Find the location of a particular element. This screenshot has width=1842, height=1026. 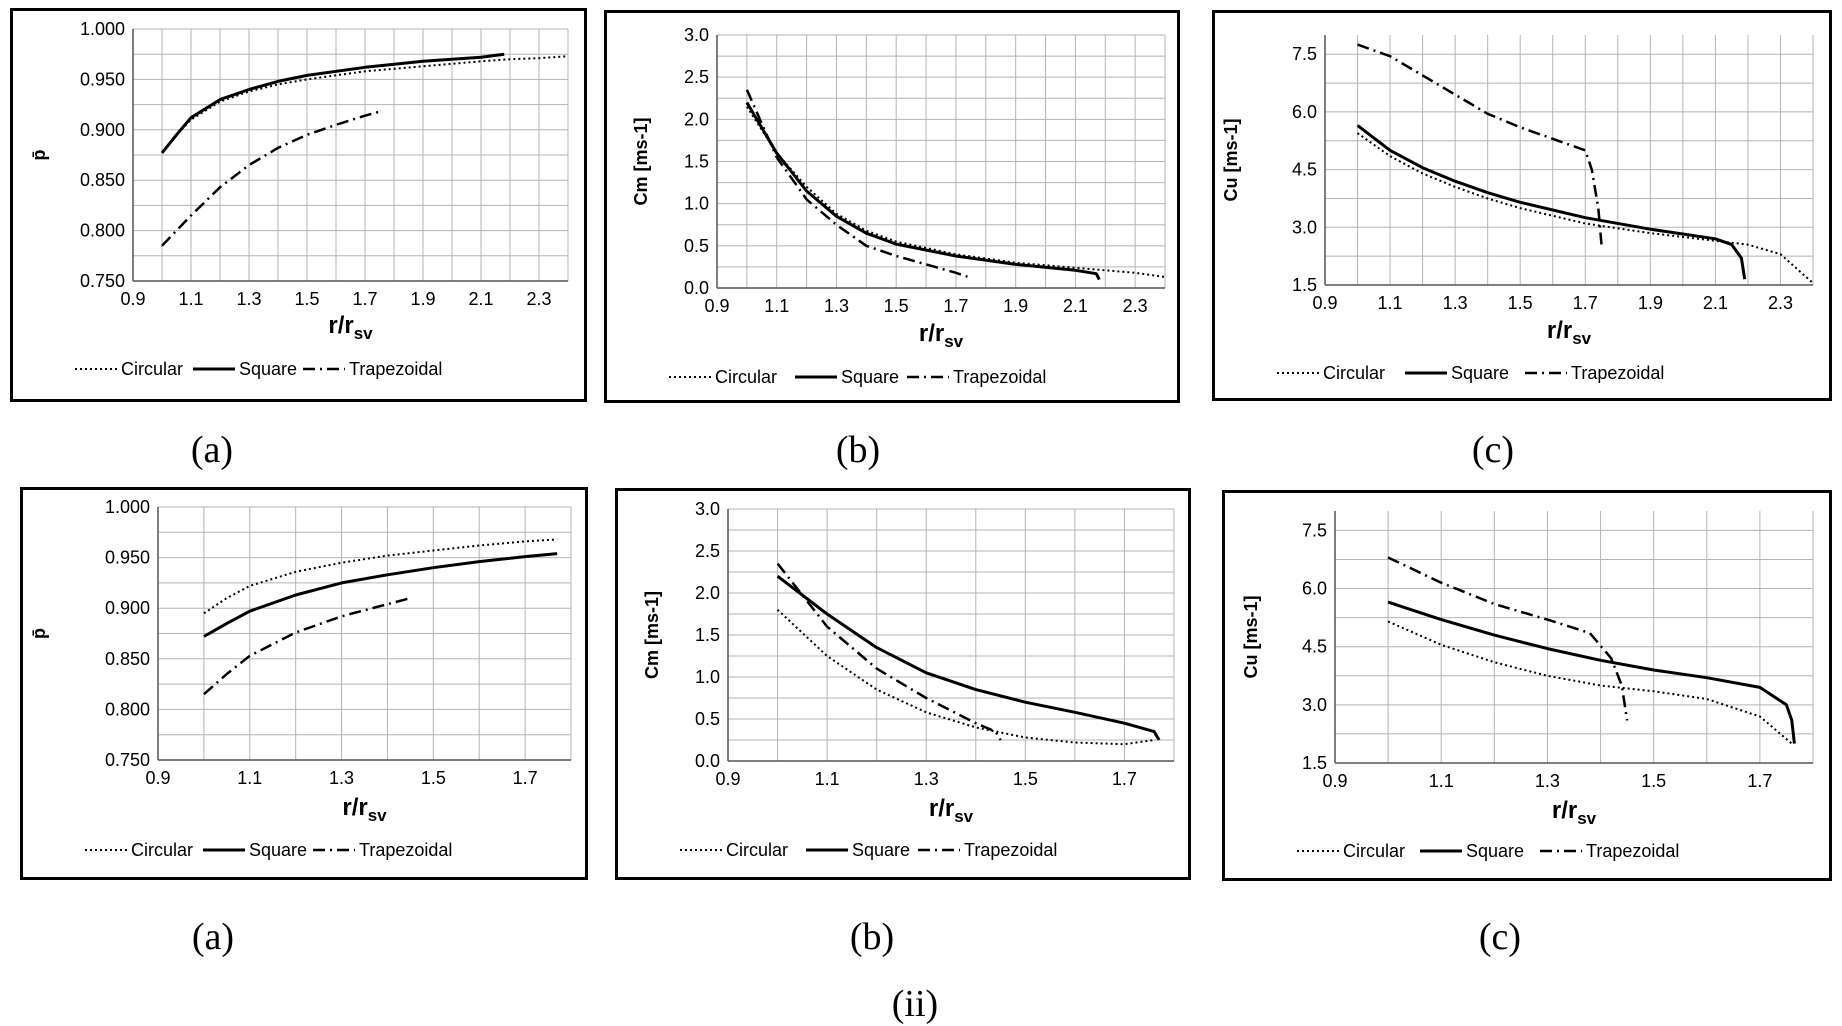

y-tick-label: 4.5 is located at coordinates (1304, 170).